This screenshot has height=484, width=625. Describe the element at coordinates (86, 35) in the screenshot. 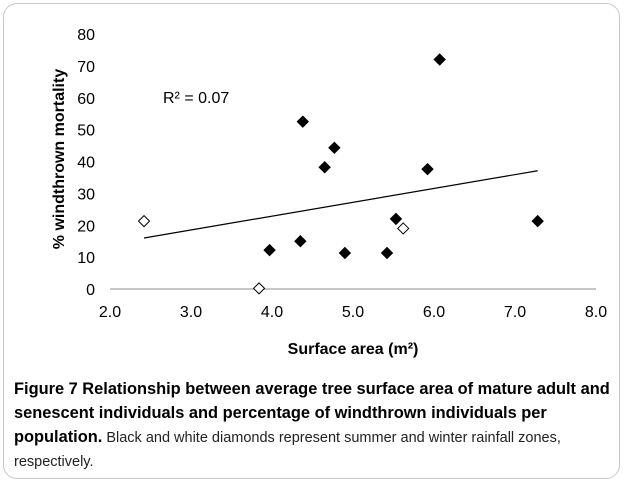

I see `y-tick-label: 80` at that location.